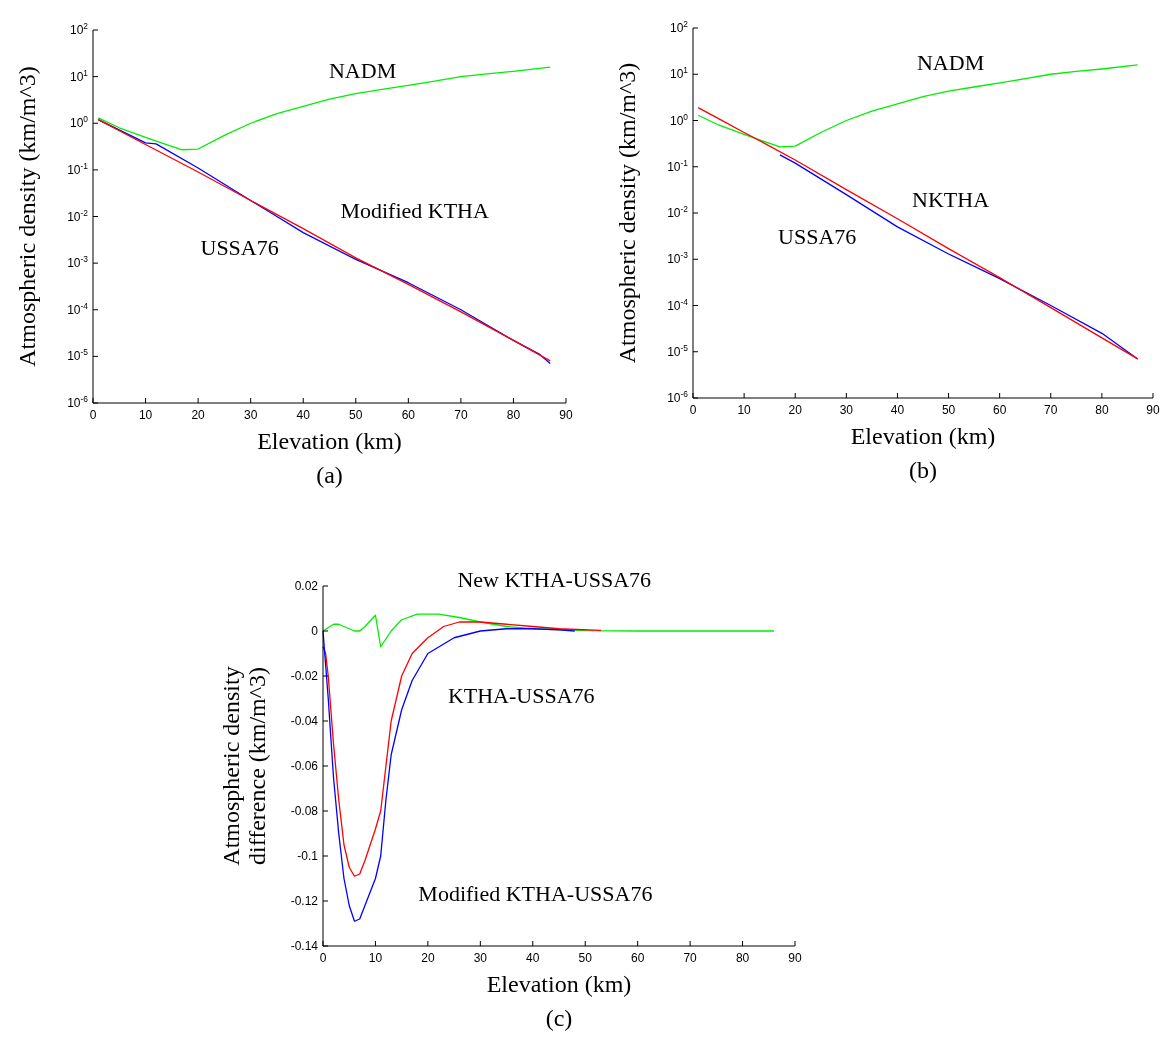  What do you see at coordinates (304, 946) in the screenshot?
I see `y-tick-label: -0.14` at bounding box center [304, 946].